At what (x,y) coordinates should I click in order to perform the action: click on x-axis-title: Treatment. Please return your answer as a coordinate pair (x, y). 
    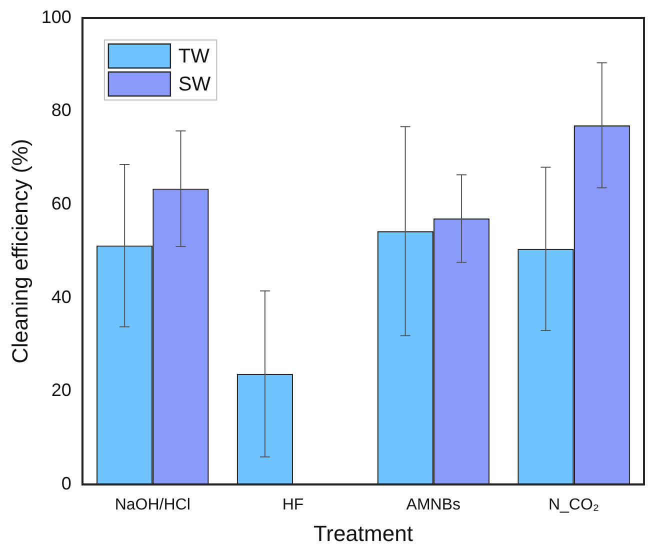
    Looking at the image, I should click on (363, 533).